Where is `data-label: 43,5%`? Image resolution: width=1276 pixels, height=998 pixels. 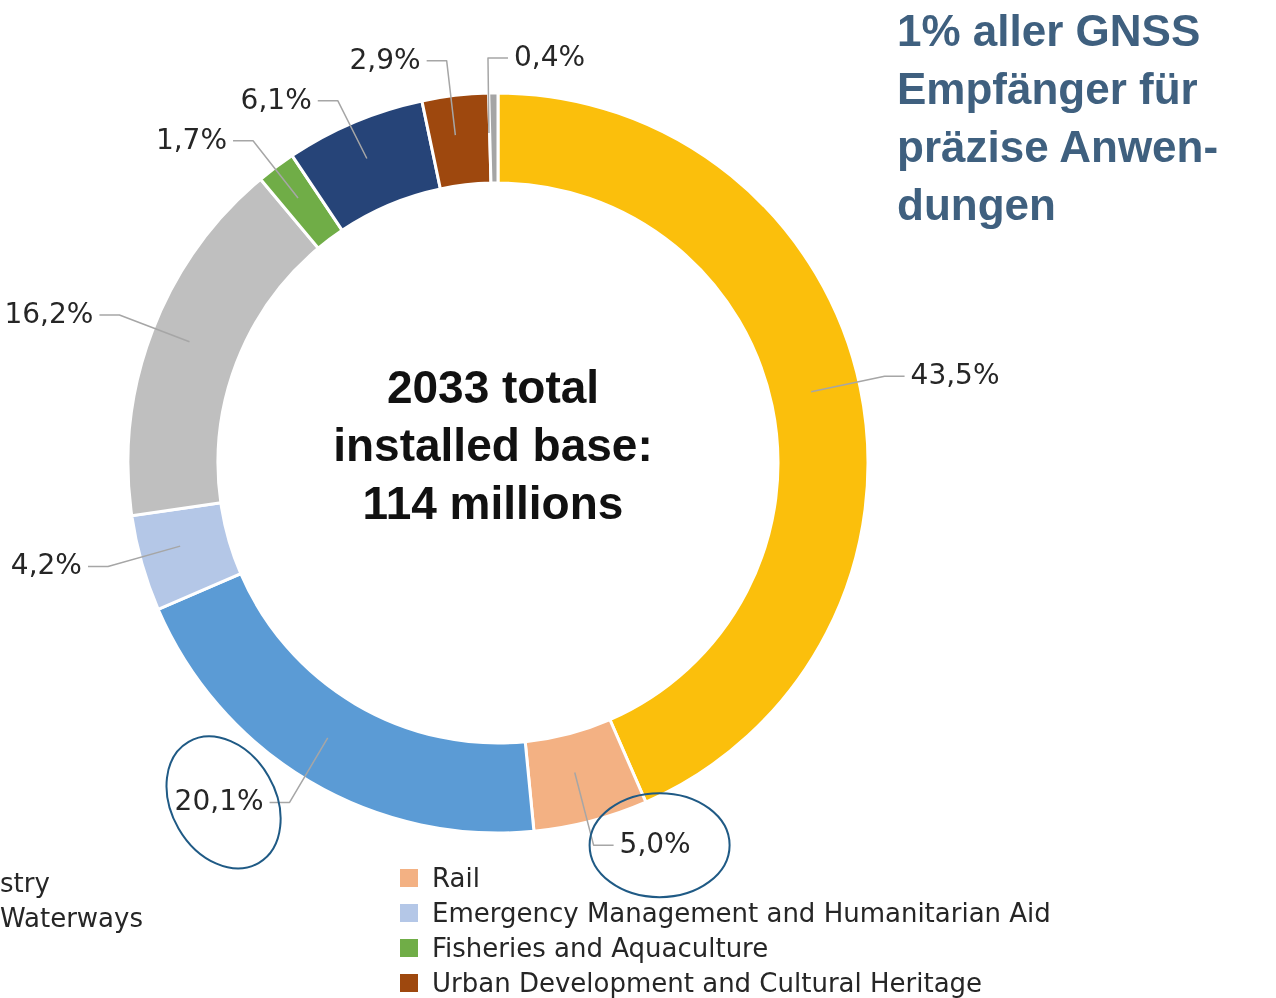 data-label: 43,5% is located at coordinates (955, 375).